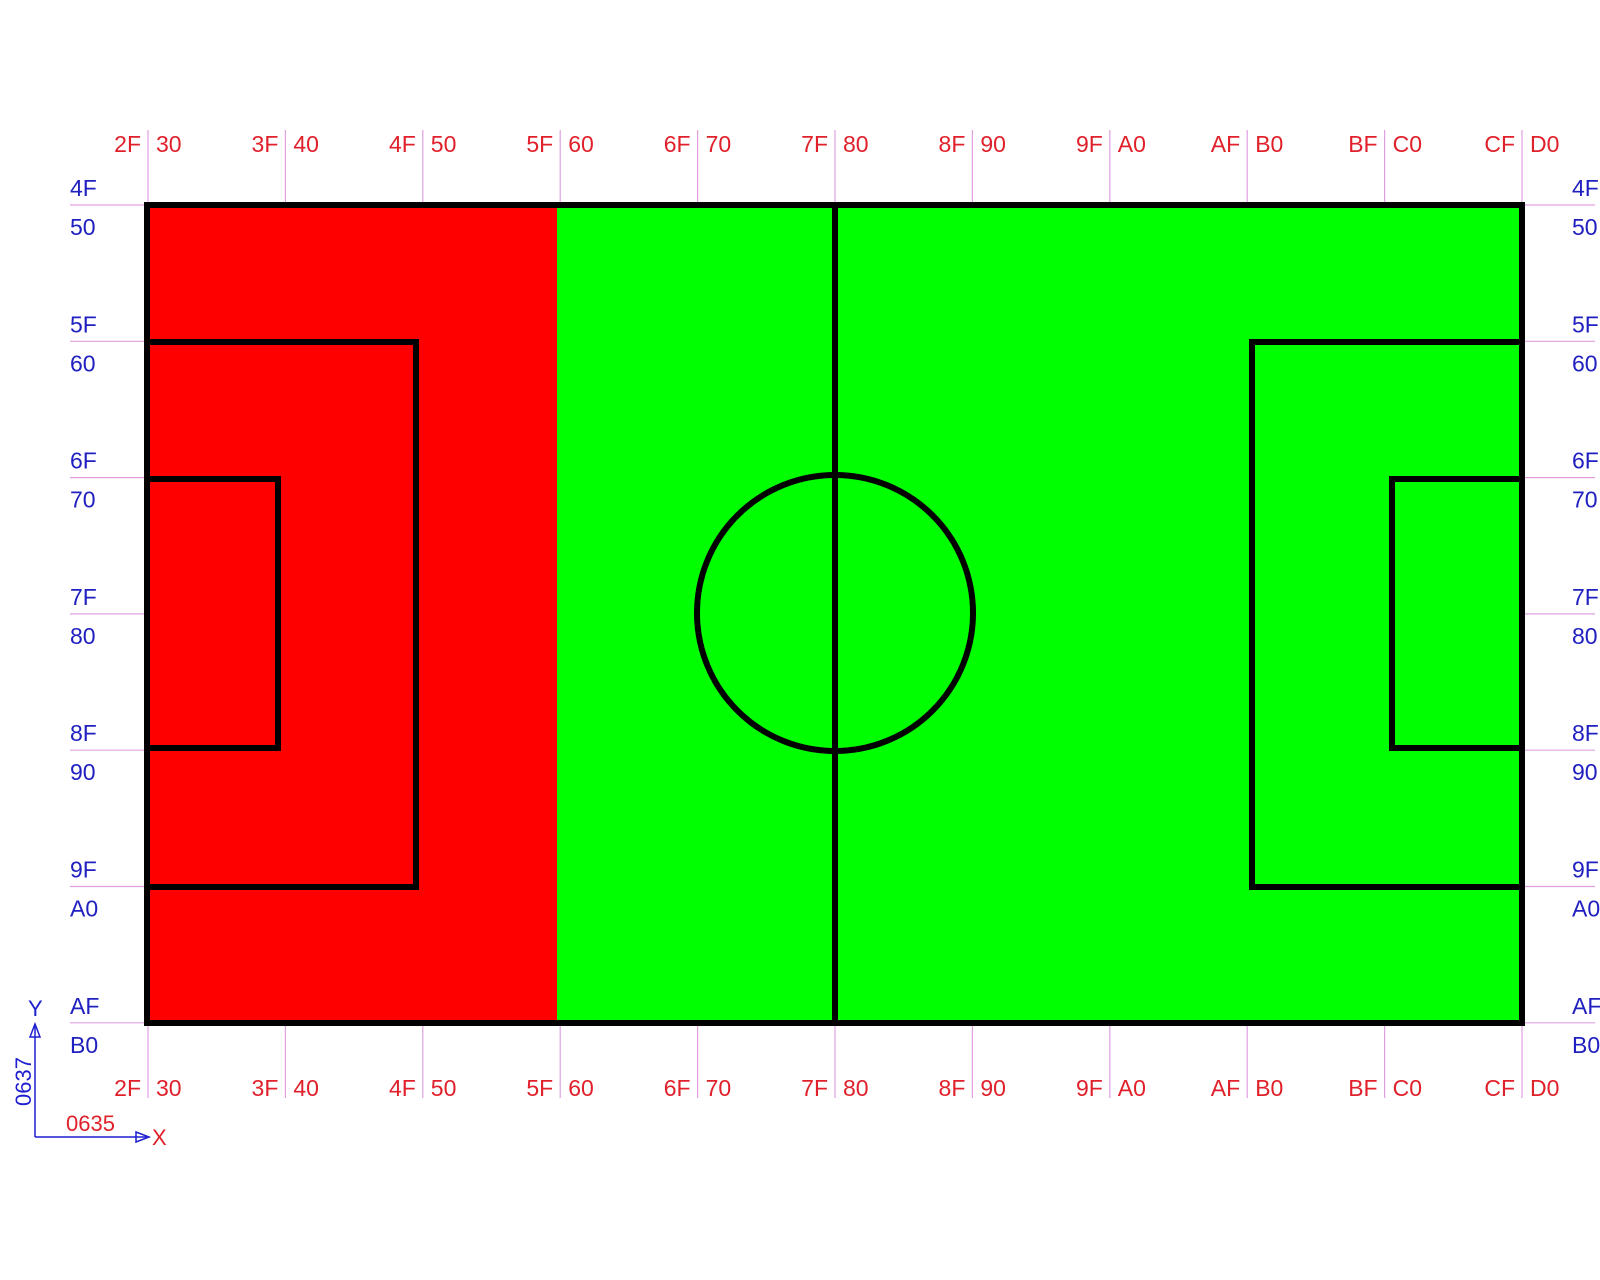 The width and height of the screenshot is (1600, 1280). Describe the element at coordinates (1586, 1006) in the screenshot. I see `y-label-right-upper: AF` at that location.